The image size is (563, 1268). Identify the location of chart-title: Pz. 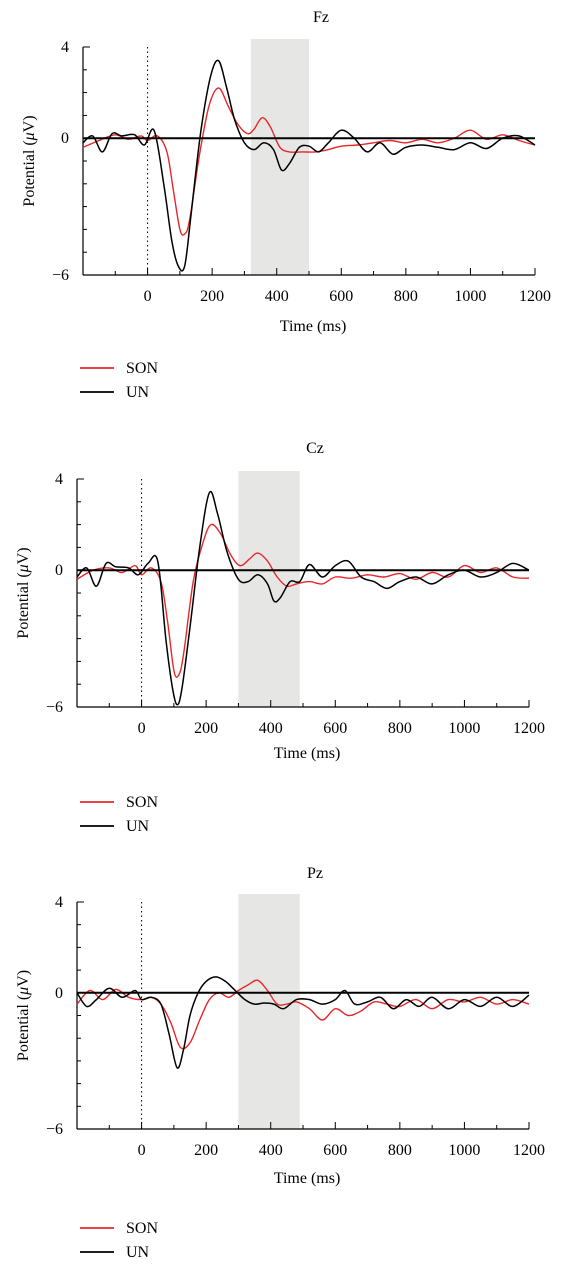
(315, 873).